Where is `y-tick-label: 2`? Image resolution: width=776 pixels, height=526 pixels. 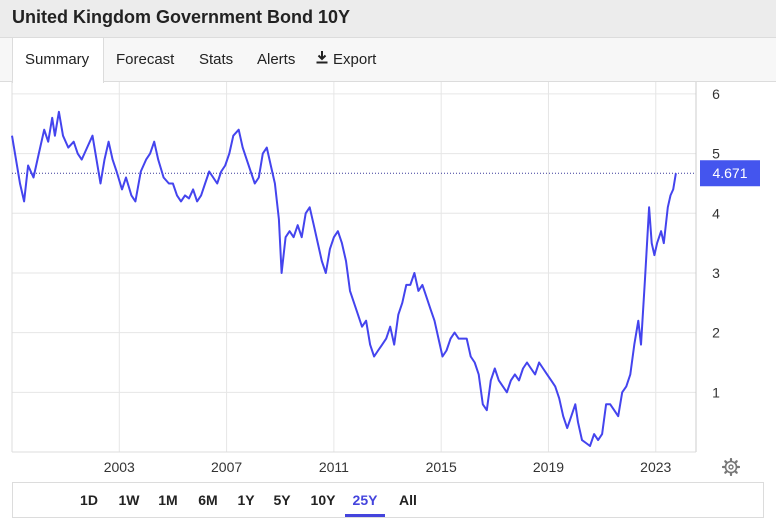 y-tick-label: 2 is located at coordinates (716, 333).